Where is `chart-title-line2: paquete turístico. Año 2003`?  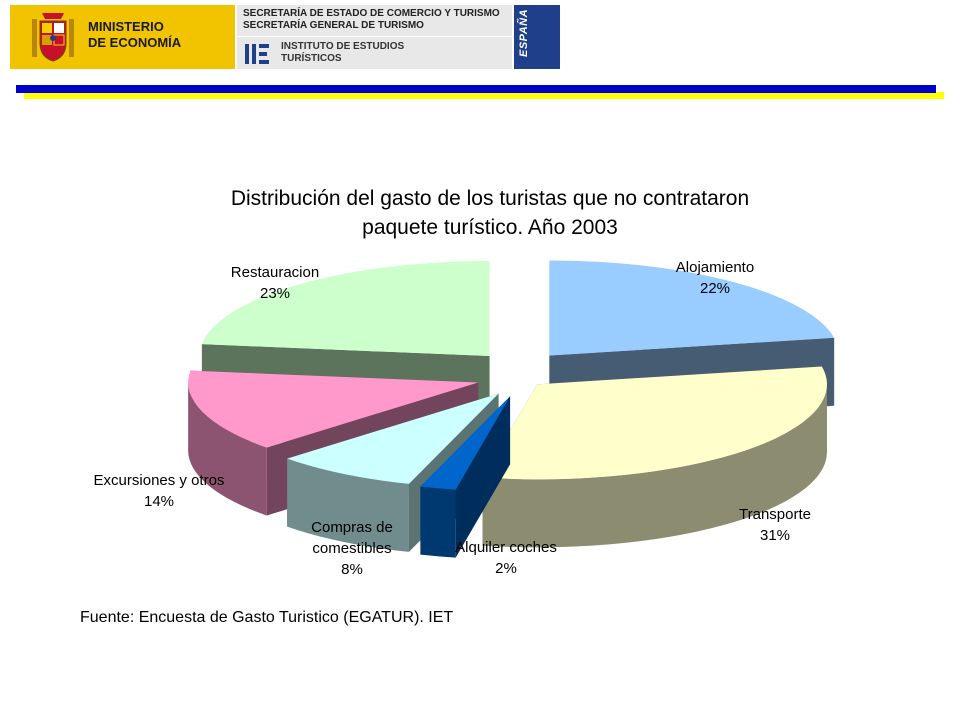 chart-title-line2: paquete turístico. Año 2003 is located at coordinates (490, 227).